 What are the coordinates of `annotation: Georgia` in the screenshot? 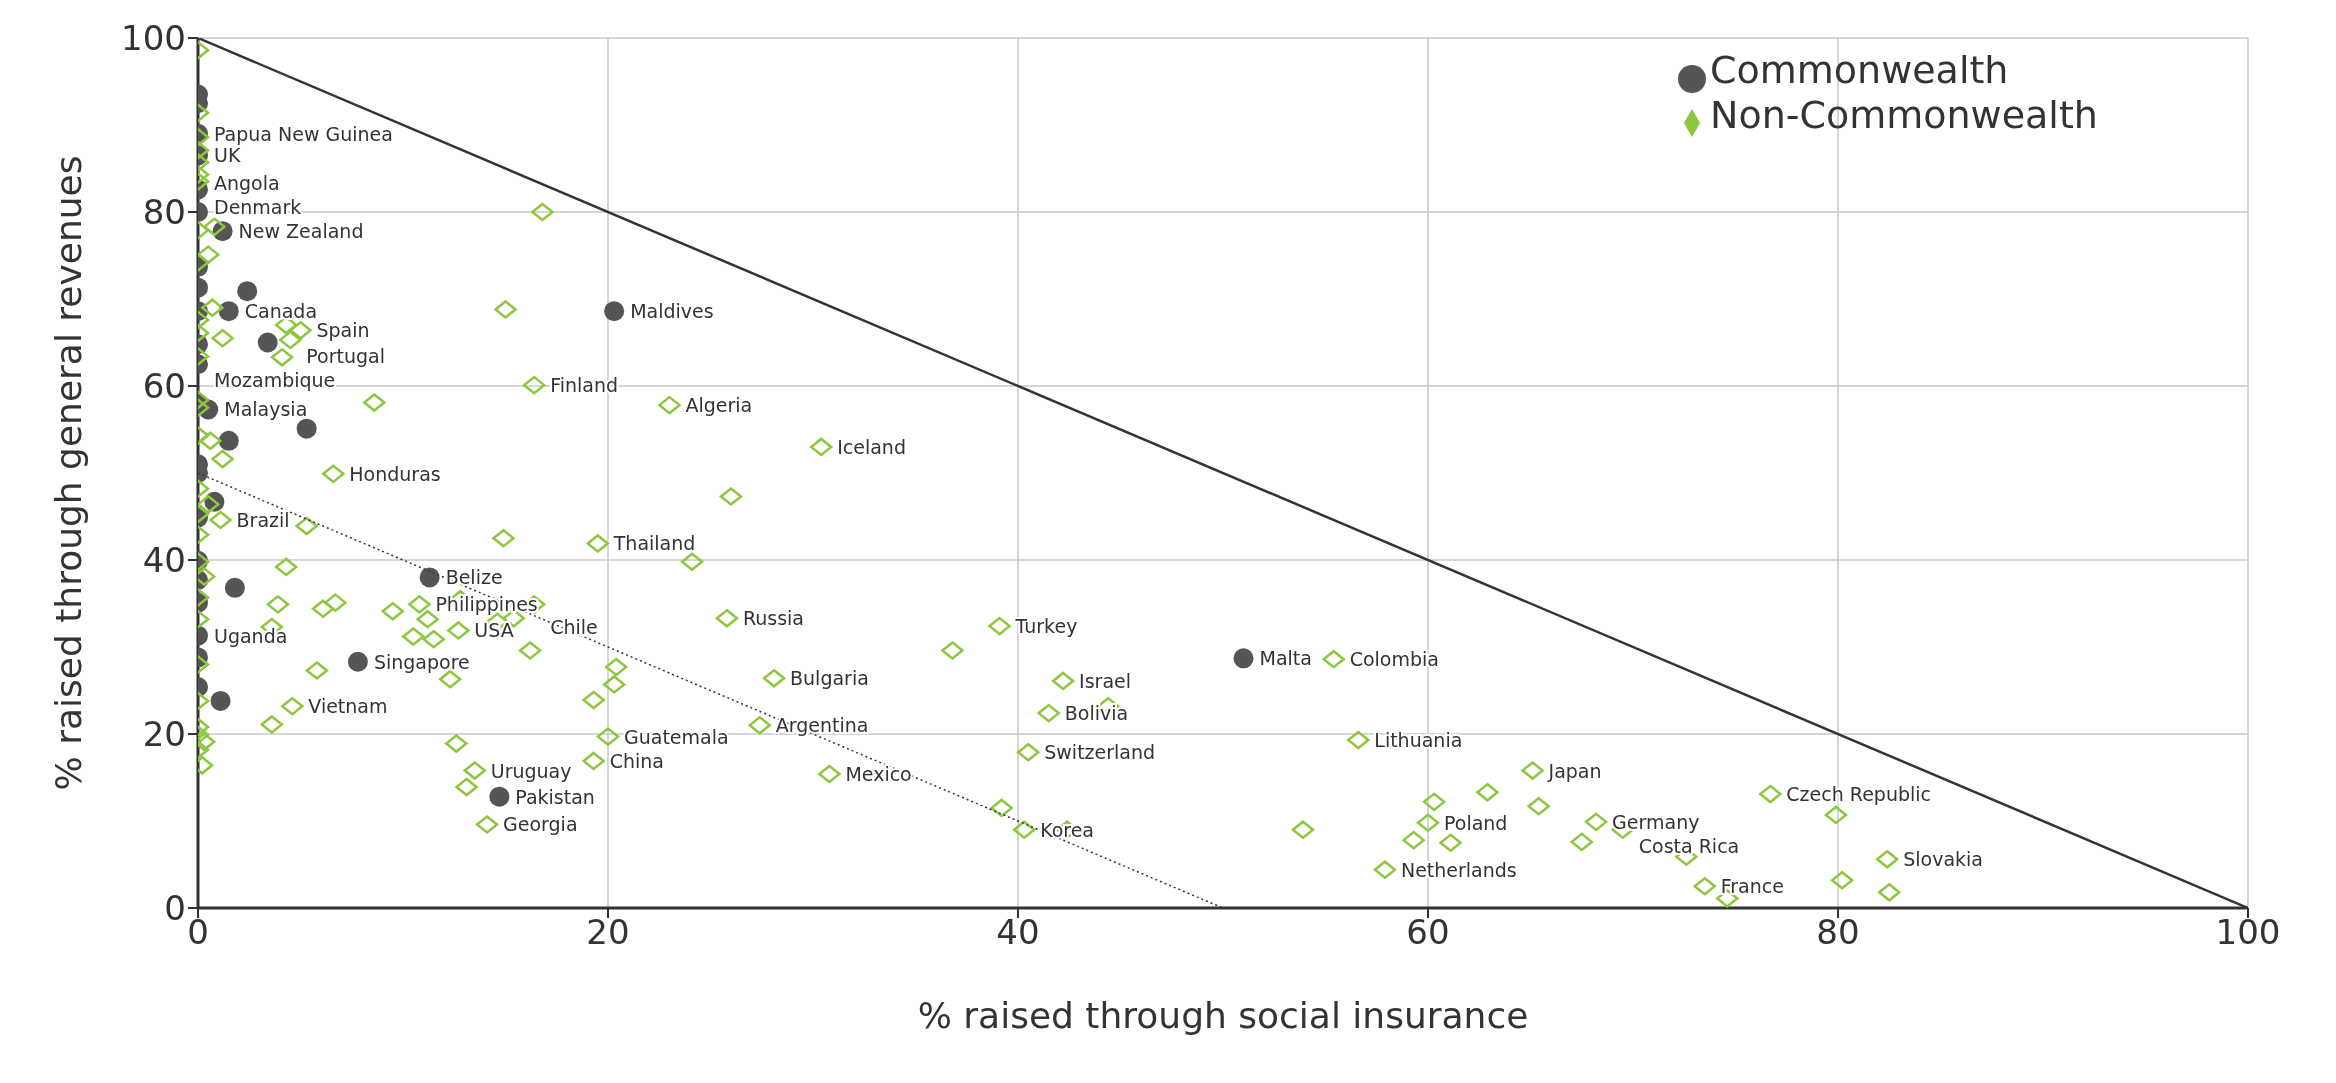 It's located at (540, 824).